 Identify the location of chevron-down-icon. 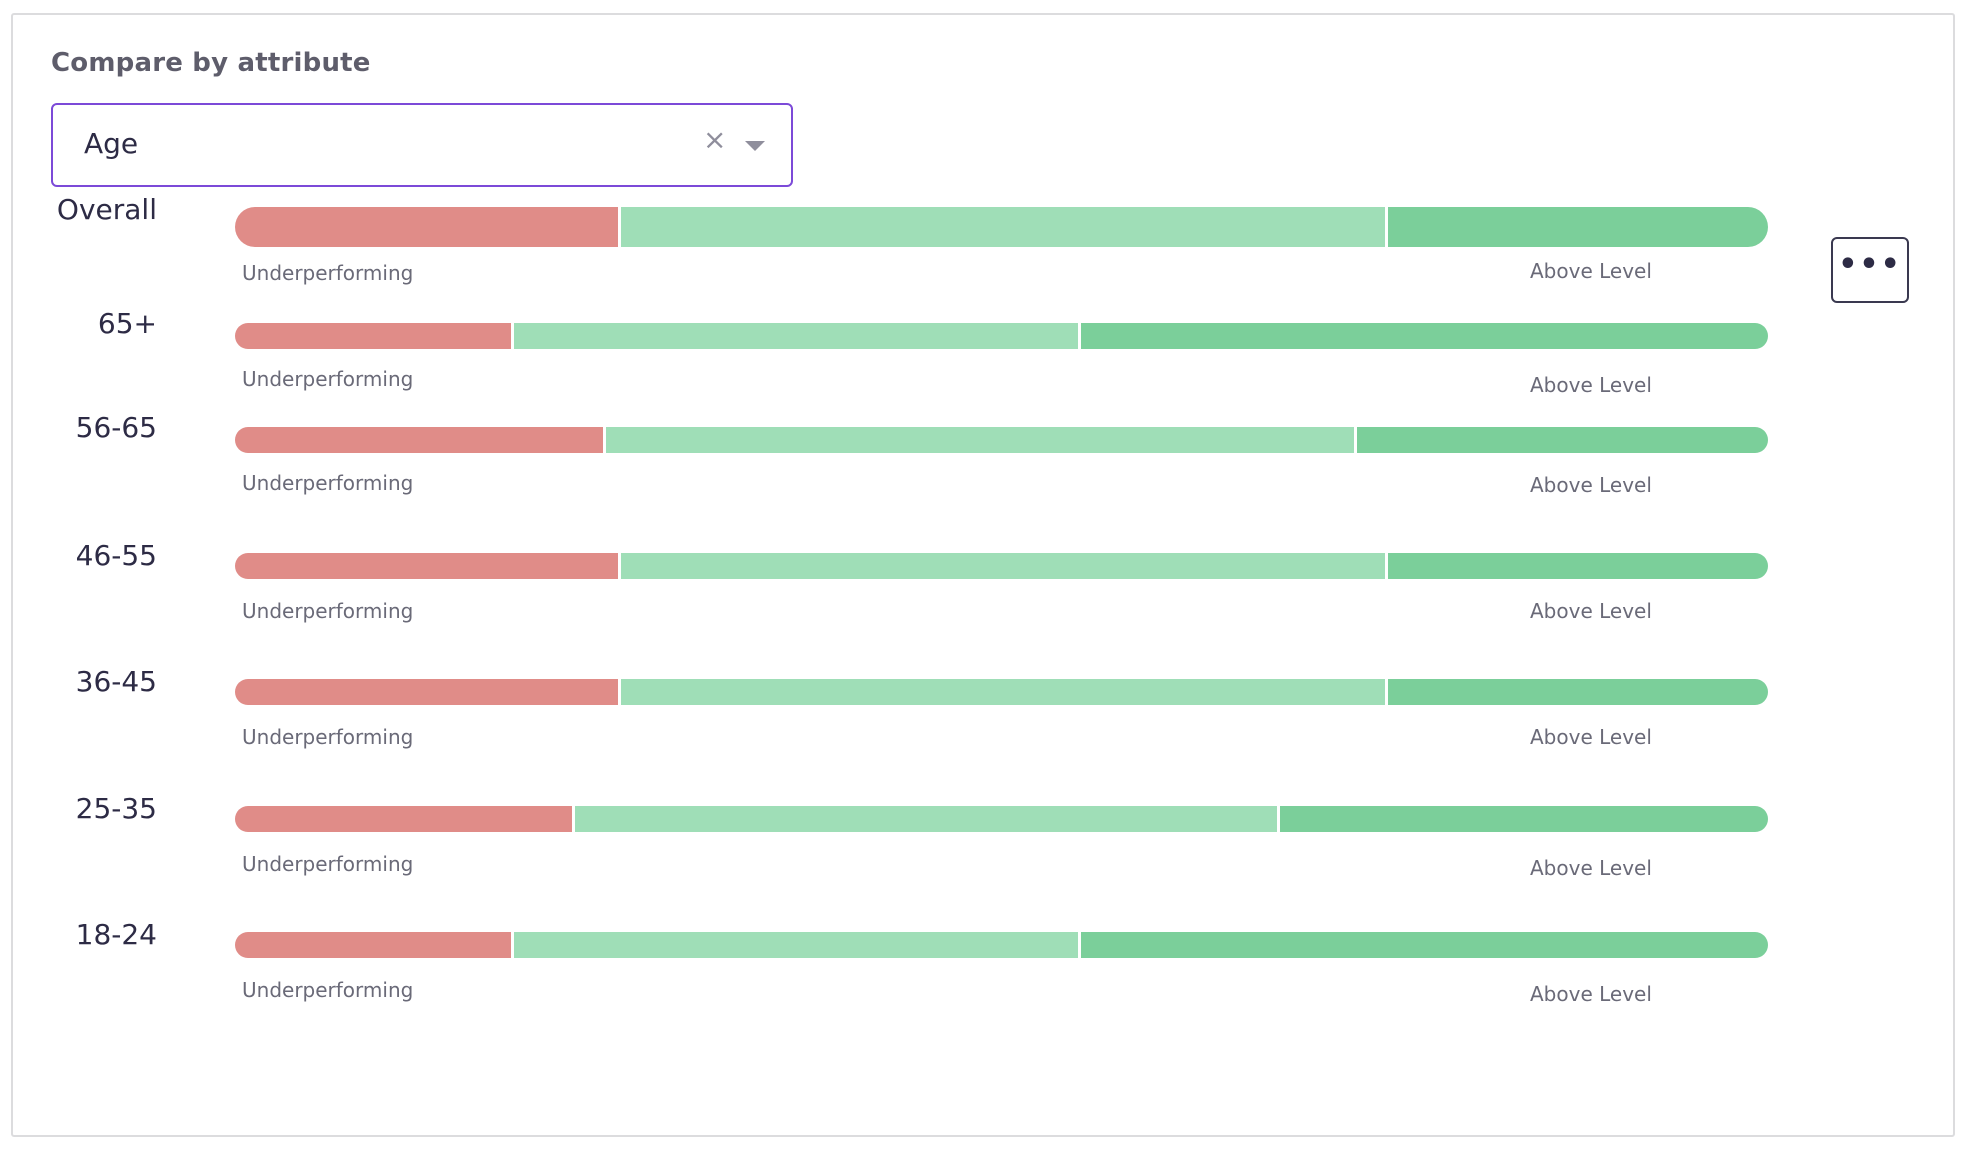
(755, 146).